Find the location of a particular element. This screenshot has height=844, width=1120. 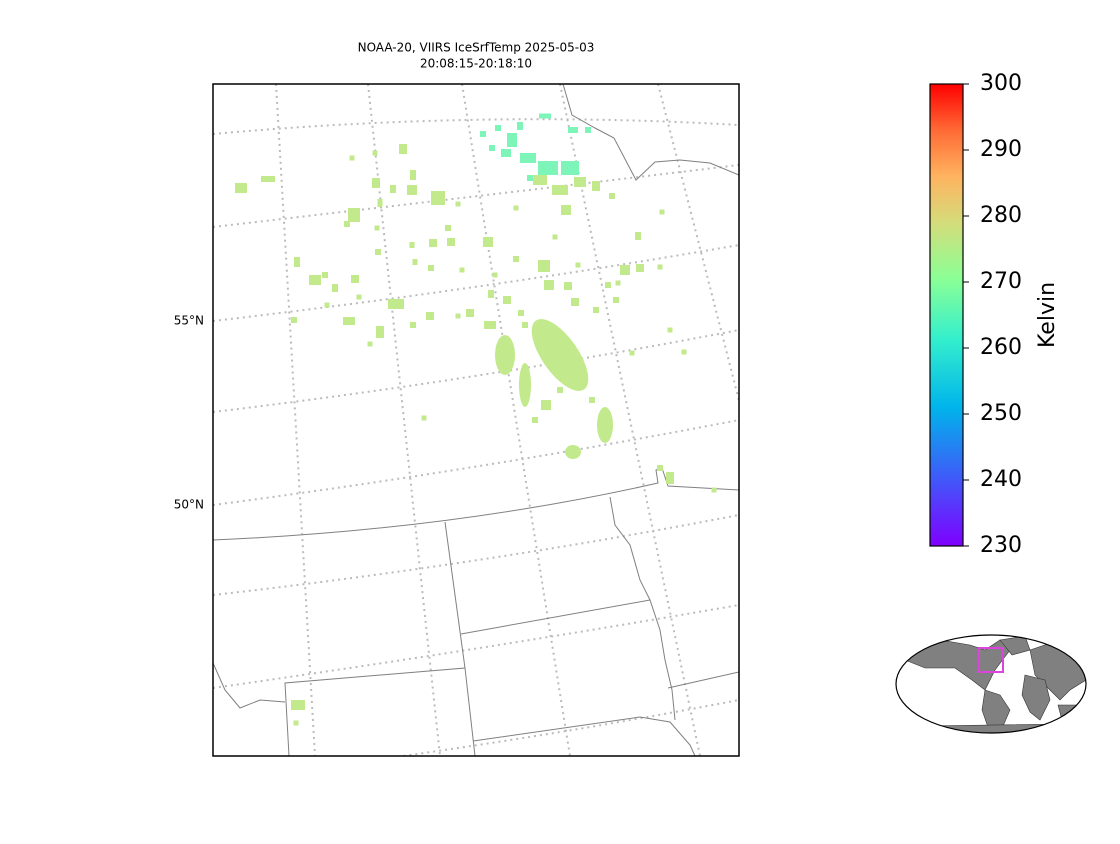

colorbar-tick-label: 230 is located at coordinates (1001, 545).